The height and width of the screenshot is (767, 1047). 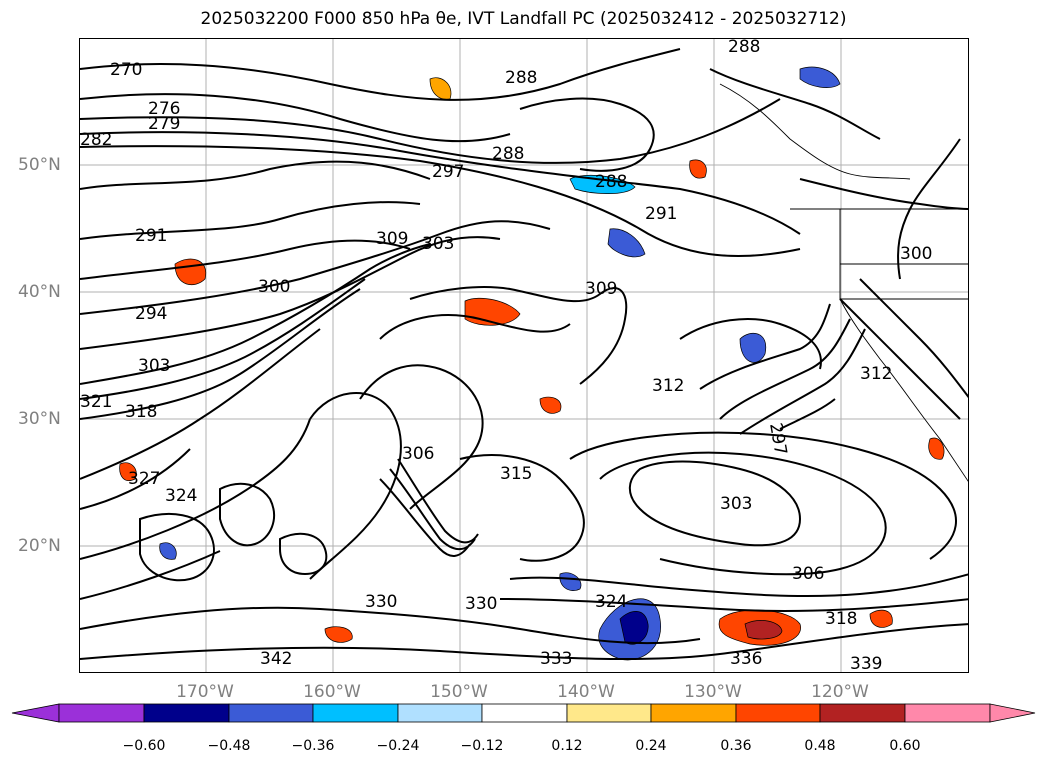 I want to click on lat-label-30n: 30°N, so click(x=39, y=419).